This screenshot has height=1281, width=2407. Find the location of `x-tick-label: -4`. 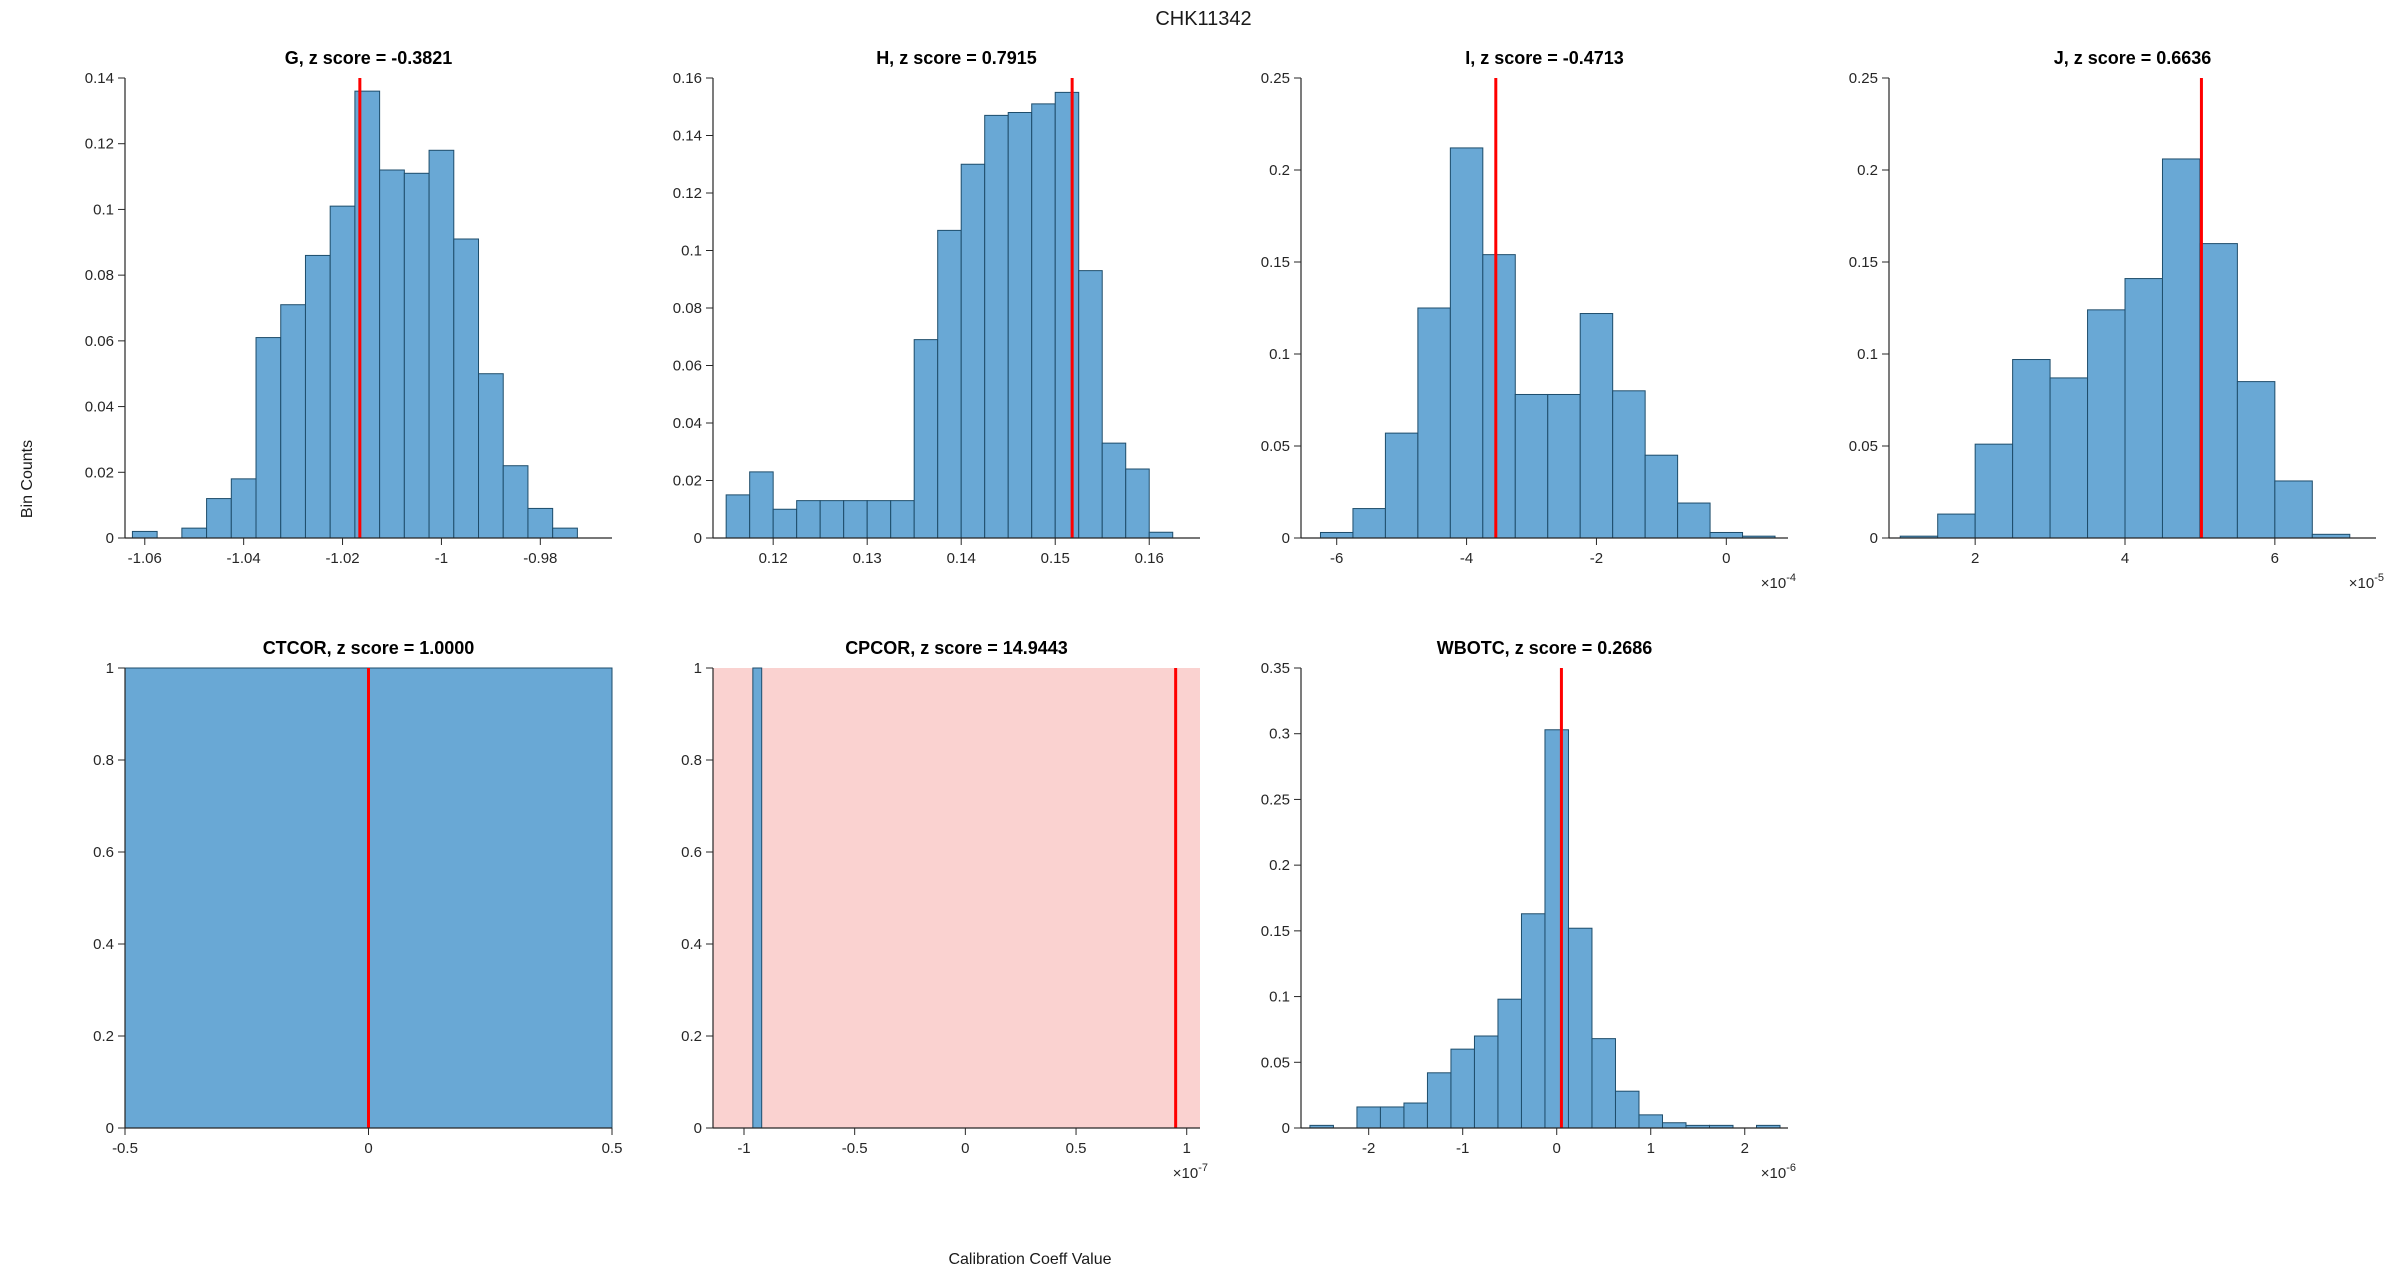

x-tick-label: -4 is located at coordinates (1466, 558).